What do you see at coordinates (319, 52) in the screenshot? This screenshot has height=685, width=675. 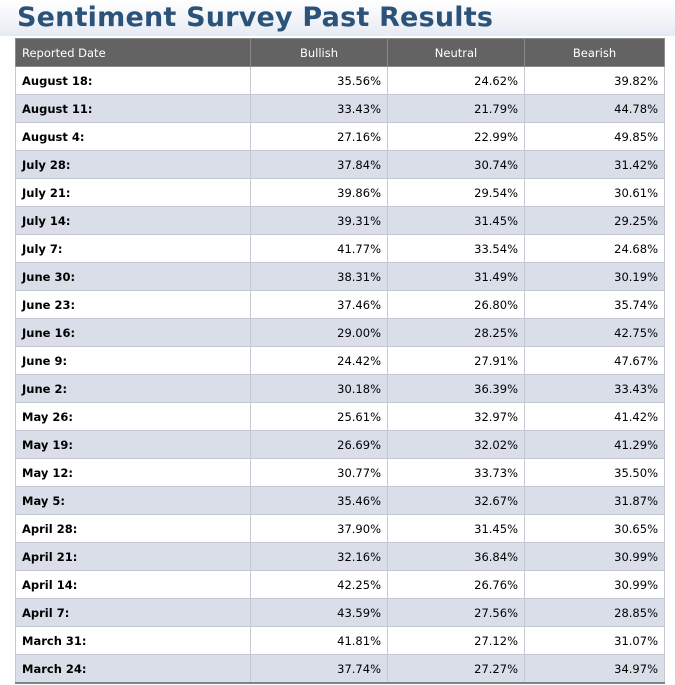 I see `header-bullish: Bullish` at bounding box center [319, 52].